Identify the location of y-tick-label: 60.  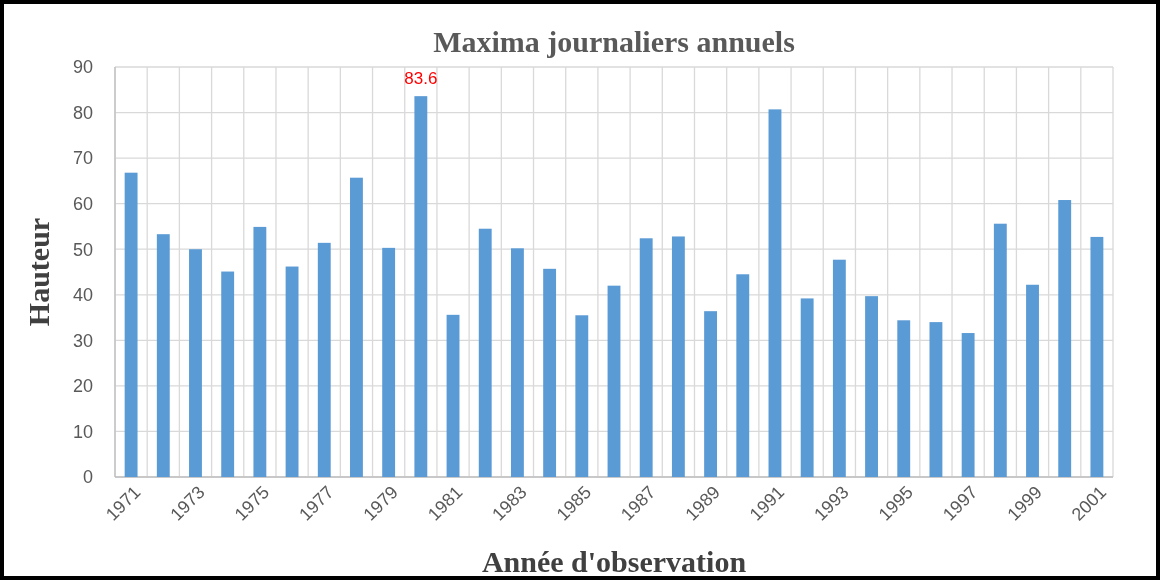
(82, 203).